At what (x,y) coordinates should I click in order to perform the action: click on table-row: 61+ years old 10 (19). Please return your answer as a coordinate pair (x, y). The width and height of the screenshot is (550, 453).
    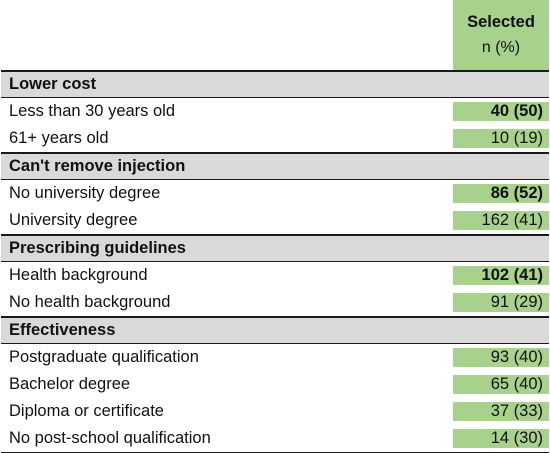
    Looking at the image, I should click on (275, 138).